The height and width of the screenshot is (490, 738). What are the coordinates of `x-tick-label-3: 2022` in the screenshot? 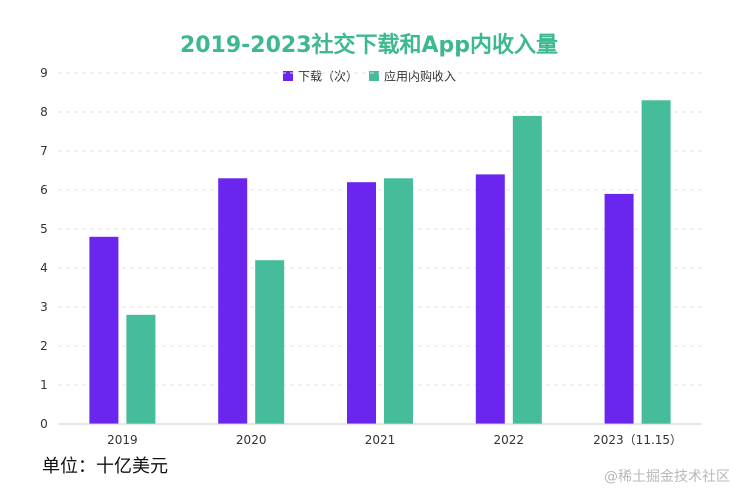 It's located at (509, 440).